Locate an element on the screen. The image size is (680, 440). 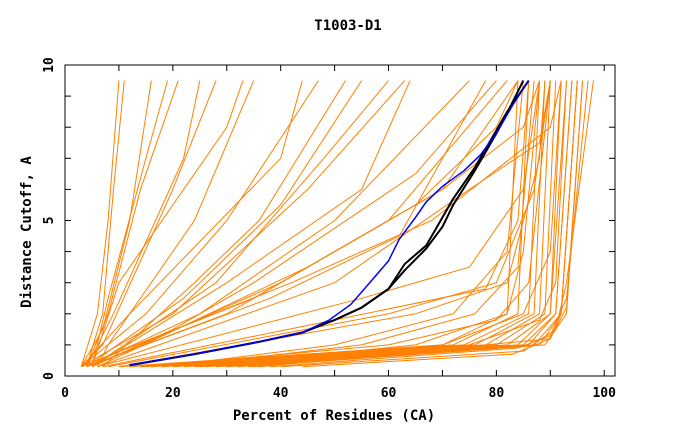
y-tick-label: 5 is located at coordinates (49, 221).